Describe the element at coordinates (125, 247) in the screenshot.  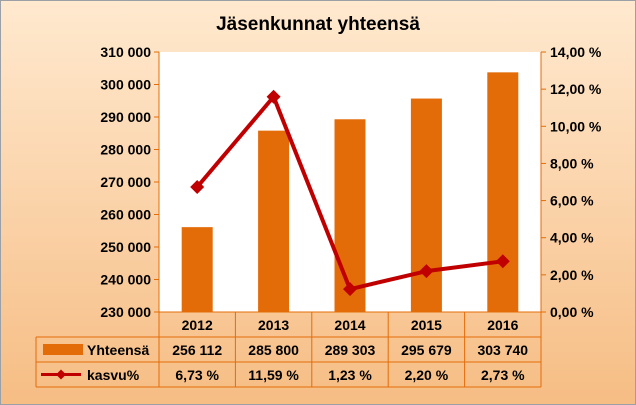
I see `left-tick-label: 250 000` at that location.